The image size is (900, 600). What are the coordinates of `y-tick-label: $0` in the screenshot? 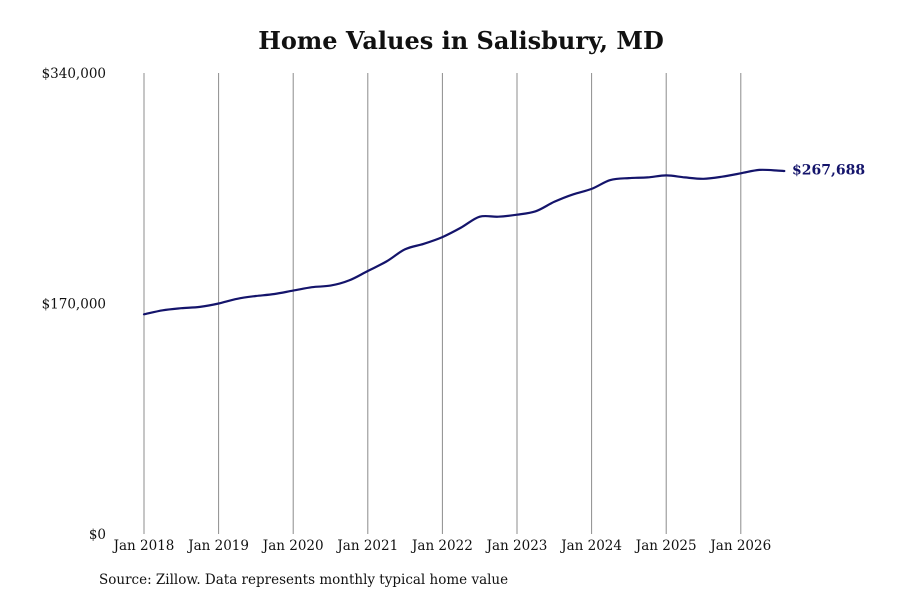 It's located at (97, 535).